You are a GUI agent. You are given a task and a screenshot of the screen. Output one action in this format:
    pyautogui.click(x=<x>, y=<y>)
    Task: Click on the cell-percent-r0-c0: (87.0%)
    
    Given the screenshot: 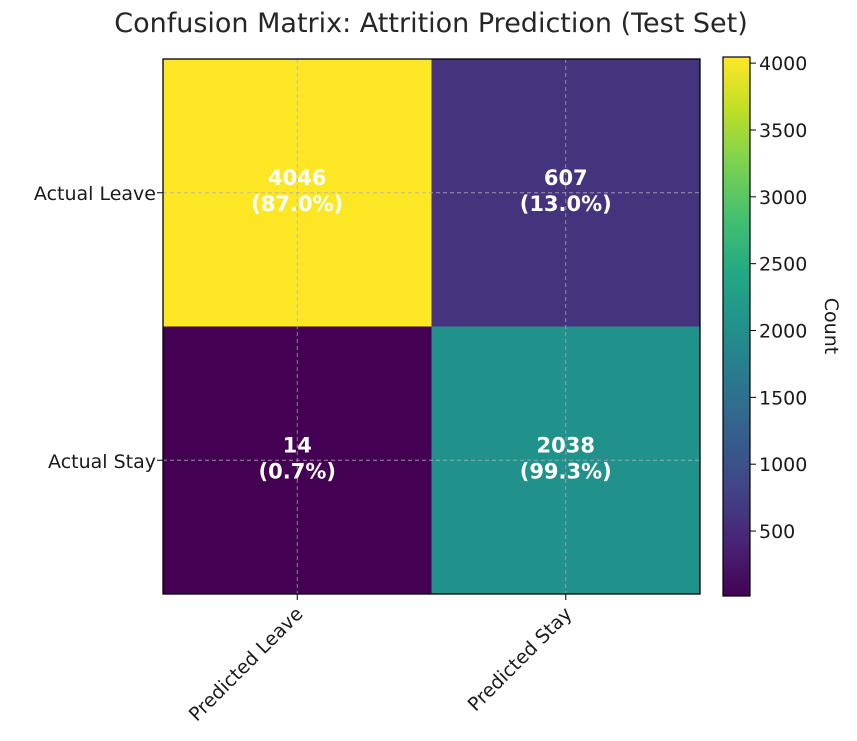 What is the action you would take?
    pyautogui.click(x=297, y=204)
    